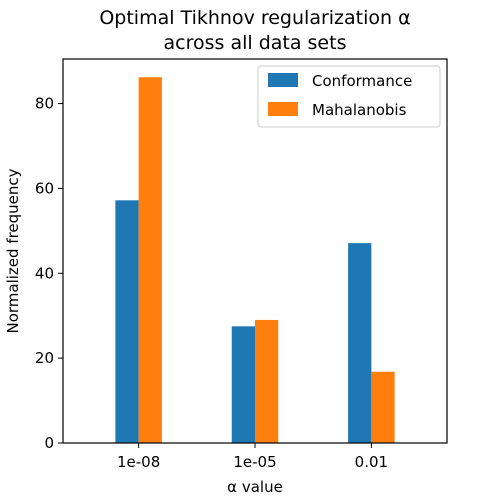 This screenshot has width=498, height=498. Describe the element at coordinates (254, 18) in the screenshot. I see `chart-title-line-1: Optimal Tikhnov regularization α` at that location.